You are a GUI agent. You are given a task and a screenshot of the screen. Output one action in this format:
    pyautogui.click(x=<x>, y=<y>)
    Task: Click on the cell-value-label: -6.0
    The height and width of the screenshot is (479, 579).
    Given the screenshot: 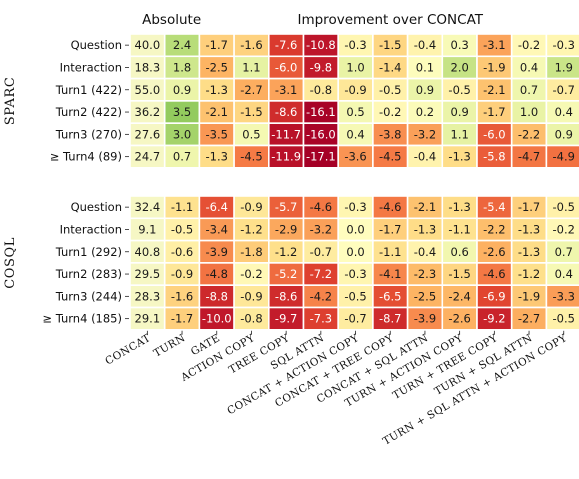 What is the action you would take?
    pyautogui.click(x=494, y=134)
    